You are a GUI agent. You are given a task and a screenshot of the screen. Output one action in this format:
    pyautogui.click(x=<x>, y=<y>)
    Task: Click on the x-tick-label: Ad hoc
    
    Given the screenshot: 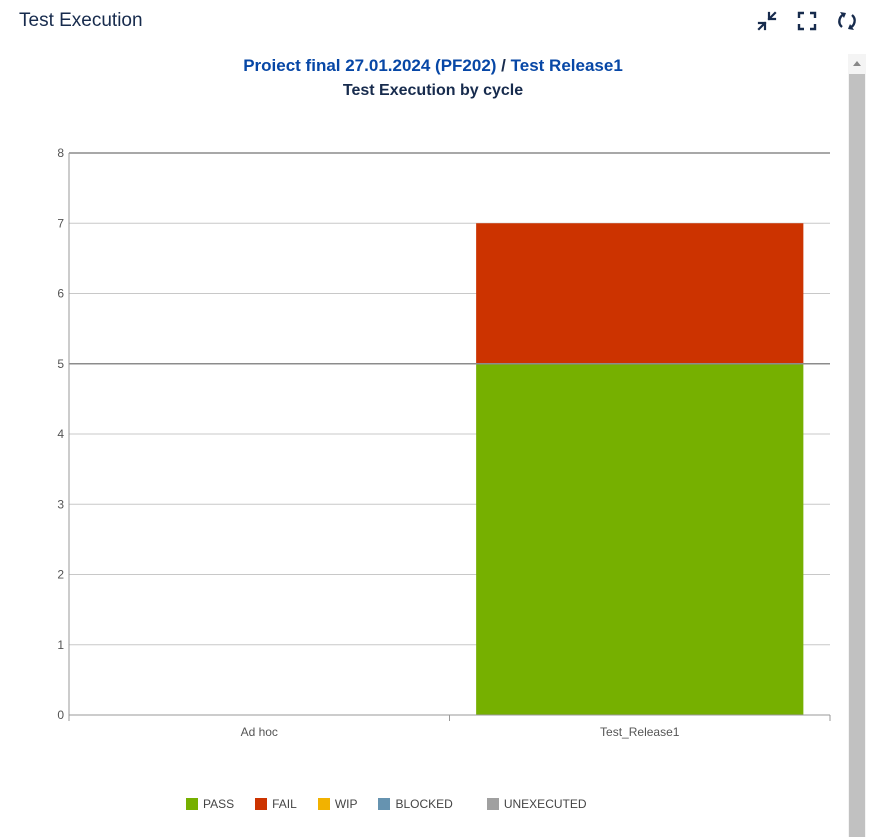 What is the action you would take?
    pyautogui.click(x=259, y=732)
    